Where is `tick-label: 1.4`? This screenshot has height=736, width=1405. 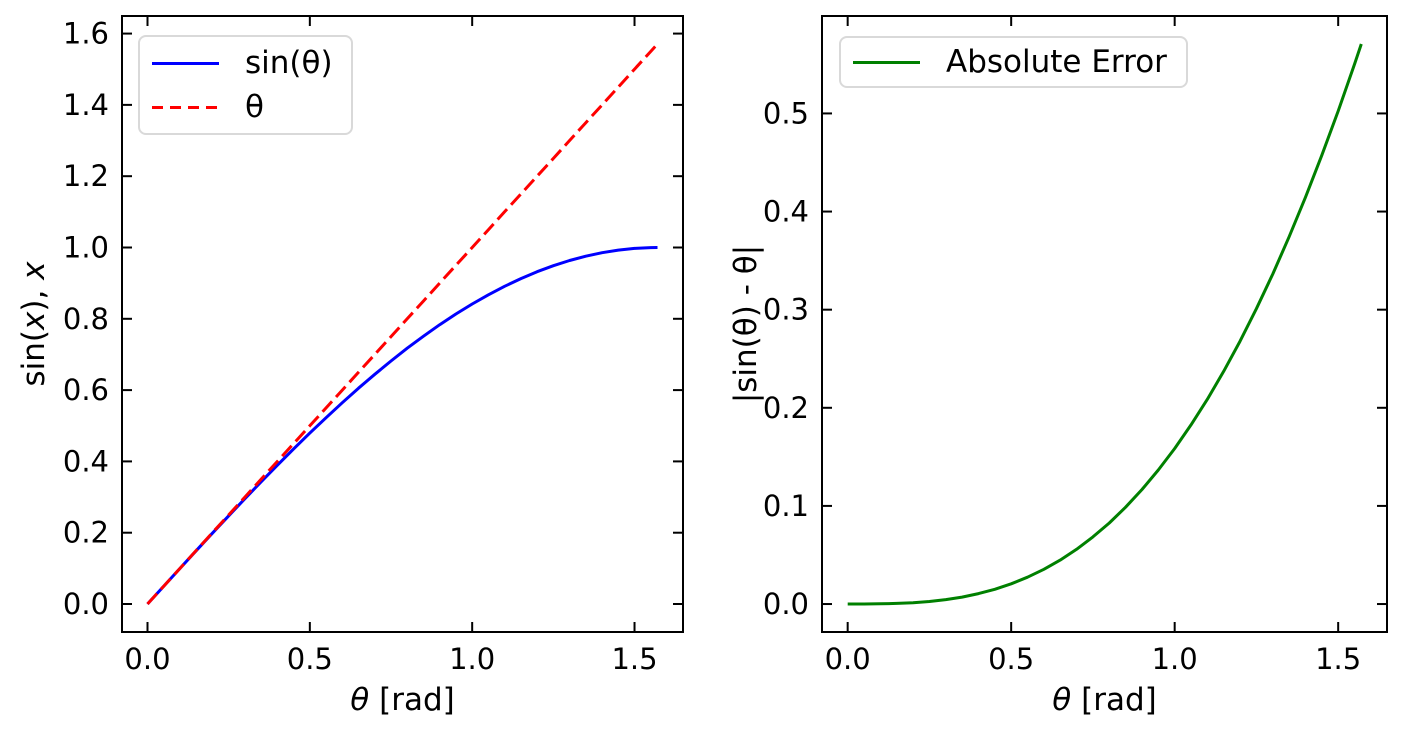
tick-label: 1.4 is located at coordinates (86, 105).